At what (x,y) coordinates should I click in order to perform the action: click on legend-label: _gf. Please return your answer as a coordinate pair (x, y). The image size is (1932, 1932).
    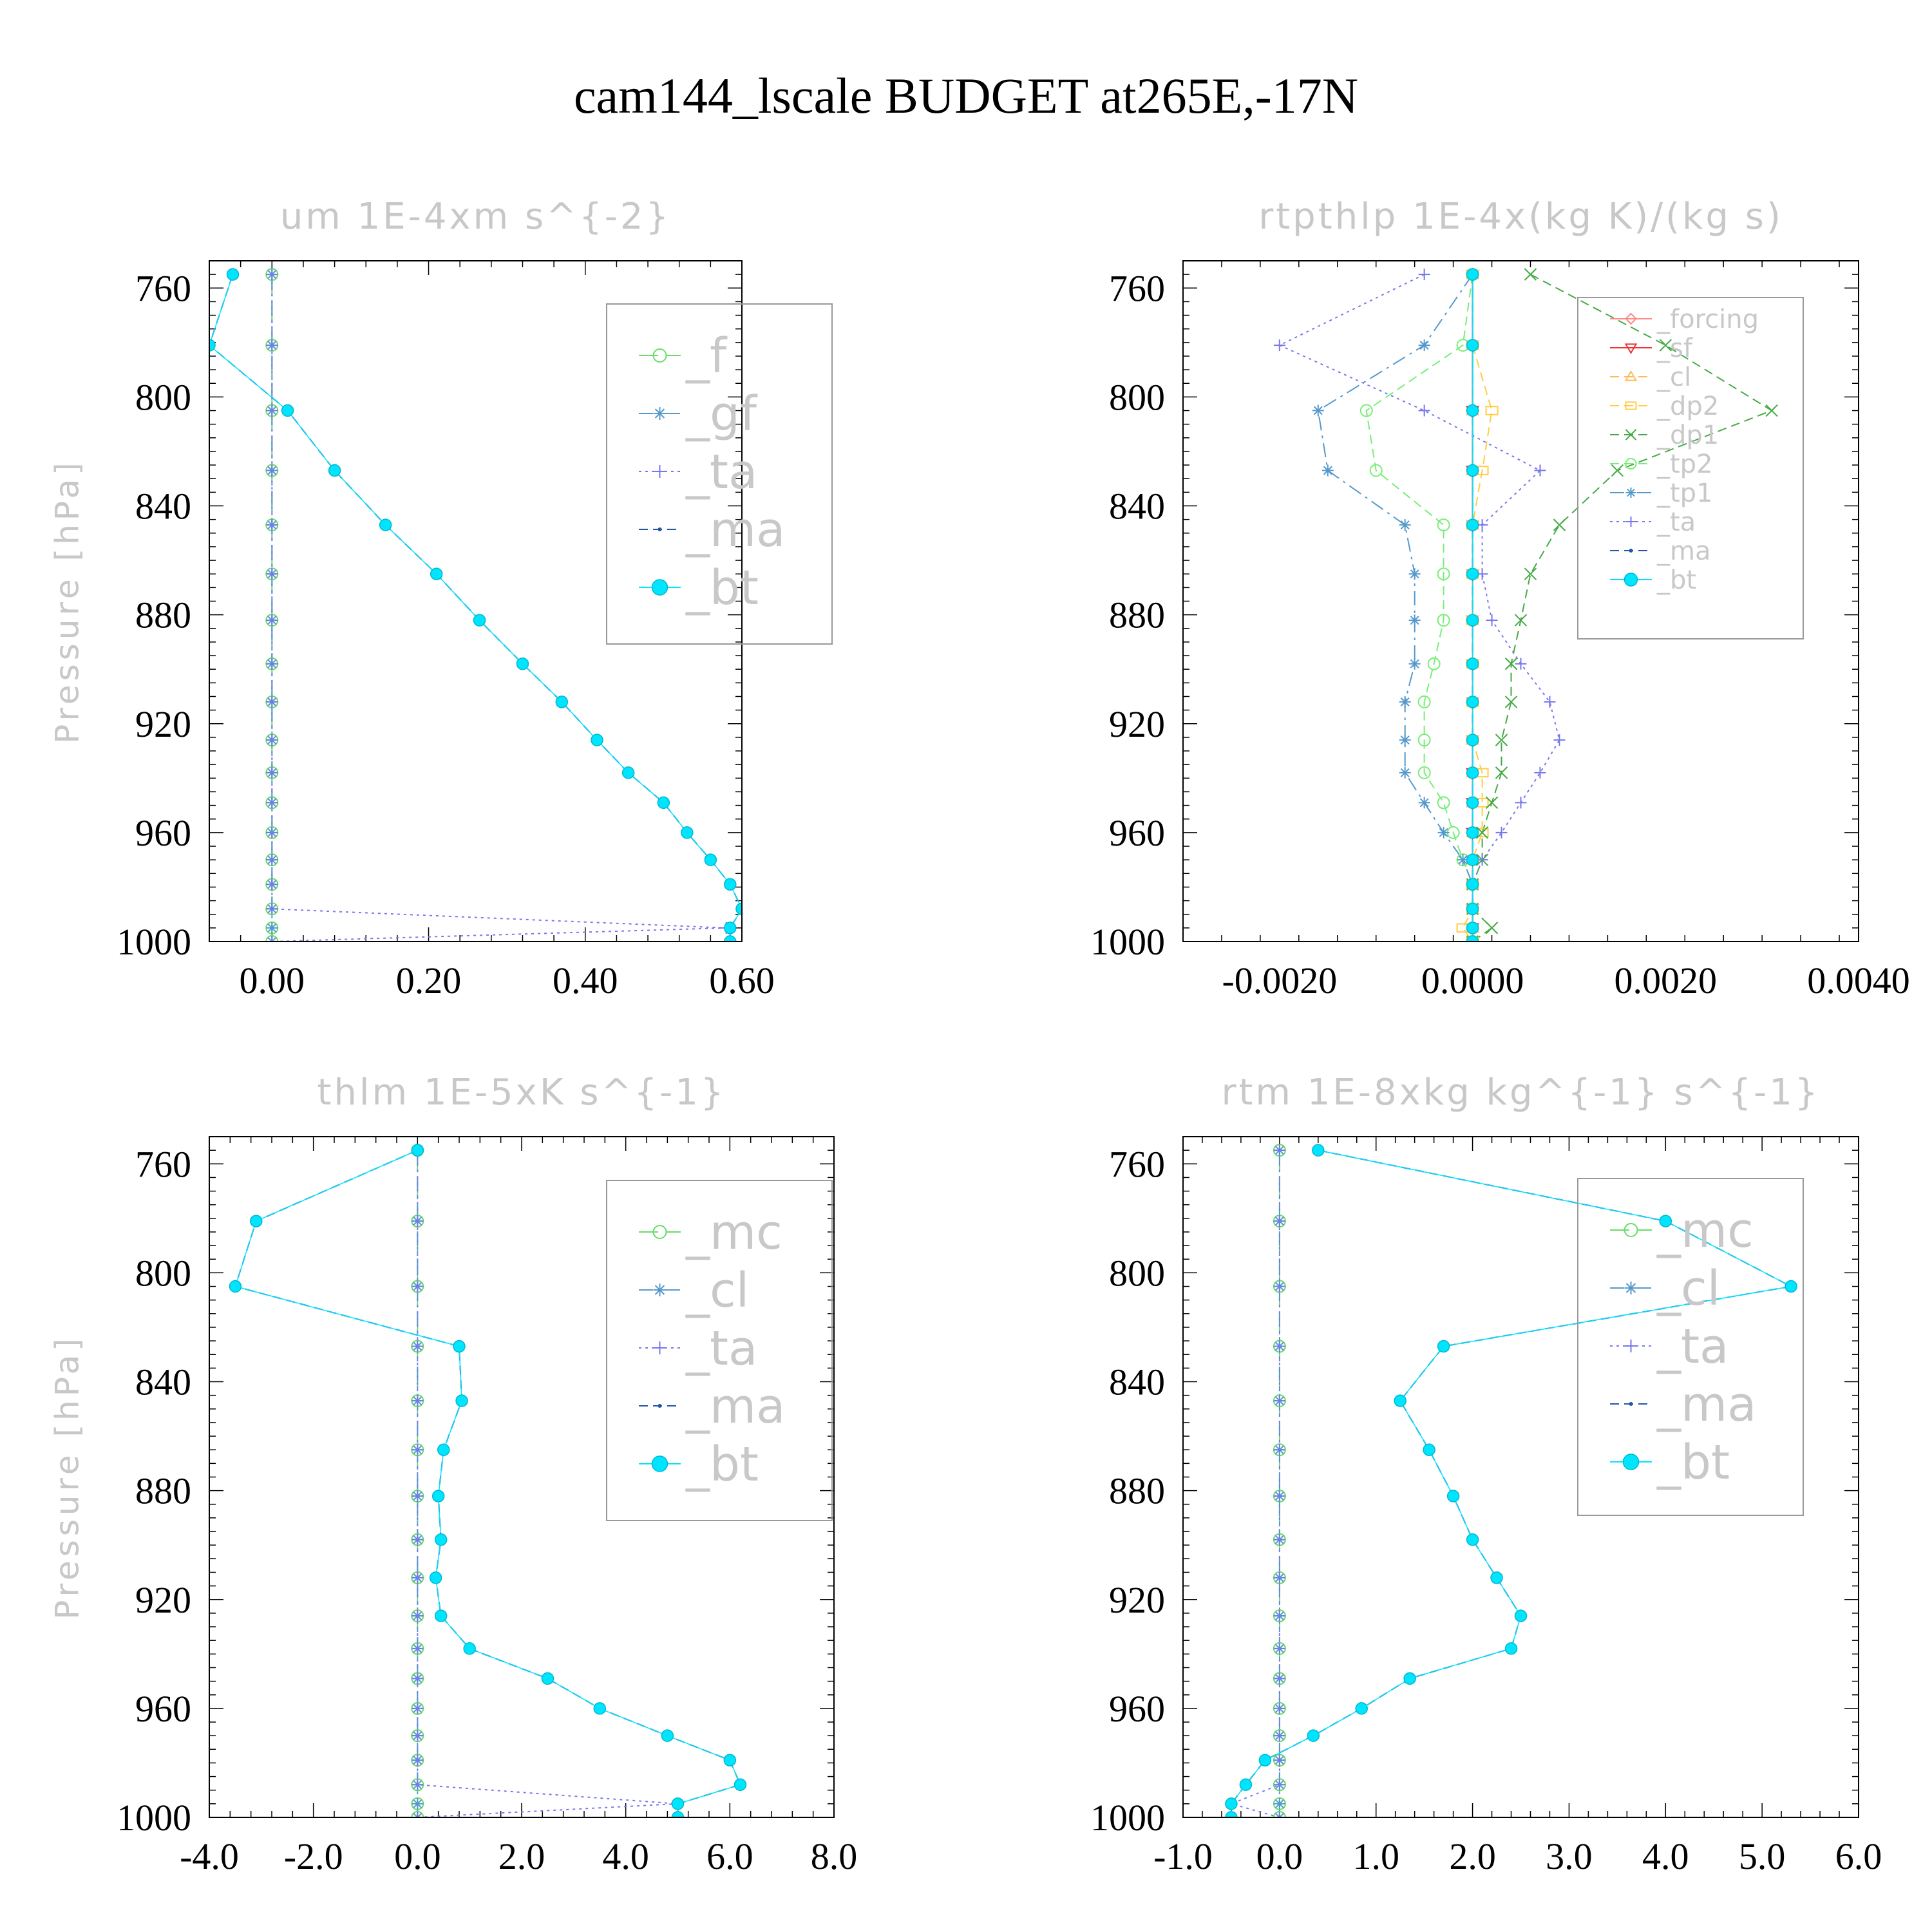
    Looking at the image, I should click on (721, 414).